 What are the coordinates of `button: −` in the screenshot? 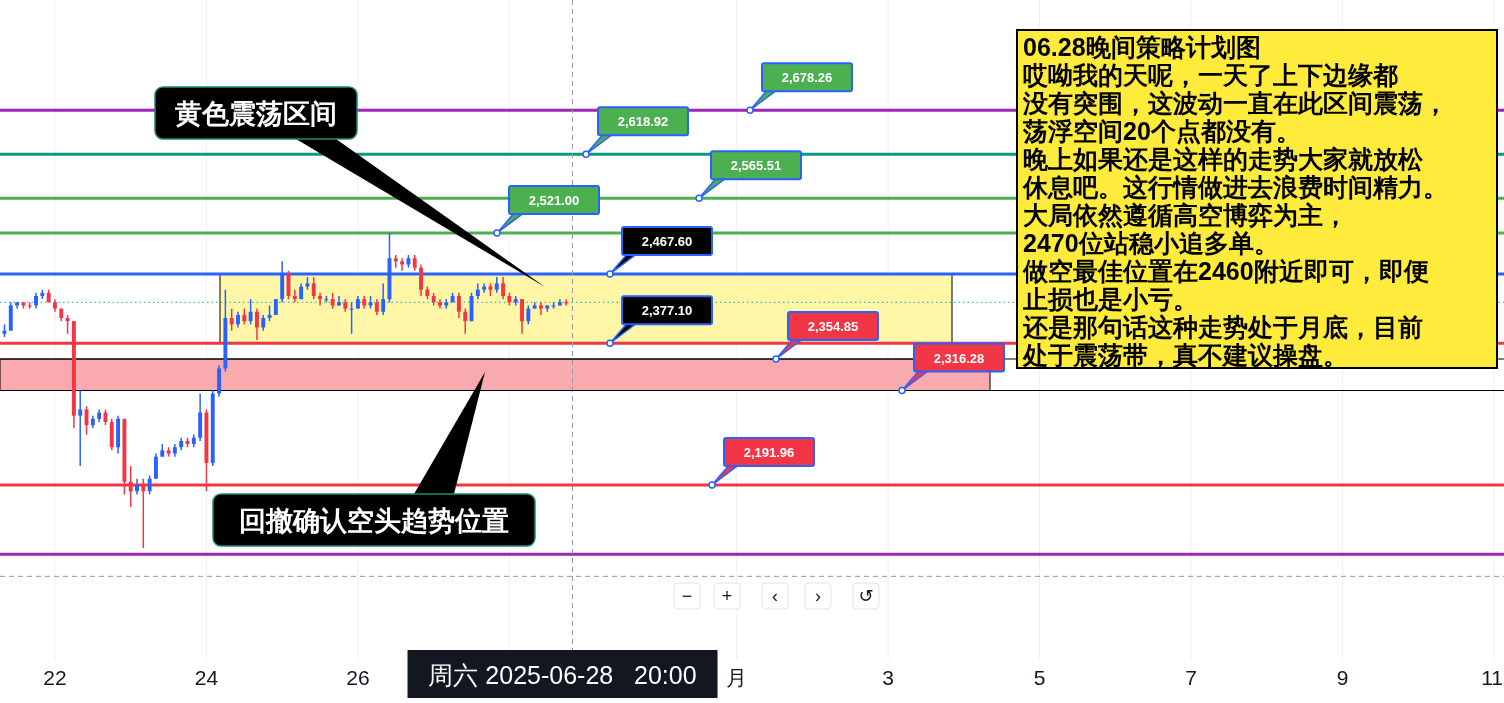 It's located at (687, 596).